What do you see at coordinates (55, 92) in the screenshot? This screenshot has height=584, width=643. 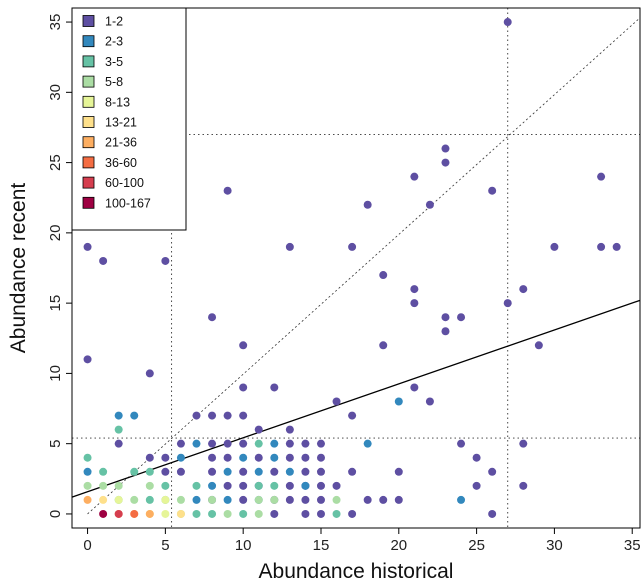 I see `y-tick-label: 30` at bounding box center [55, 92].